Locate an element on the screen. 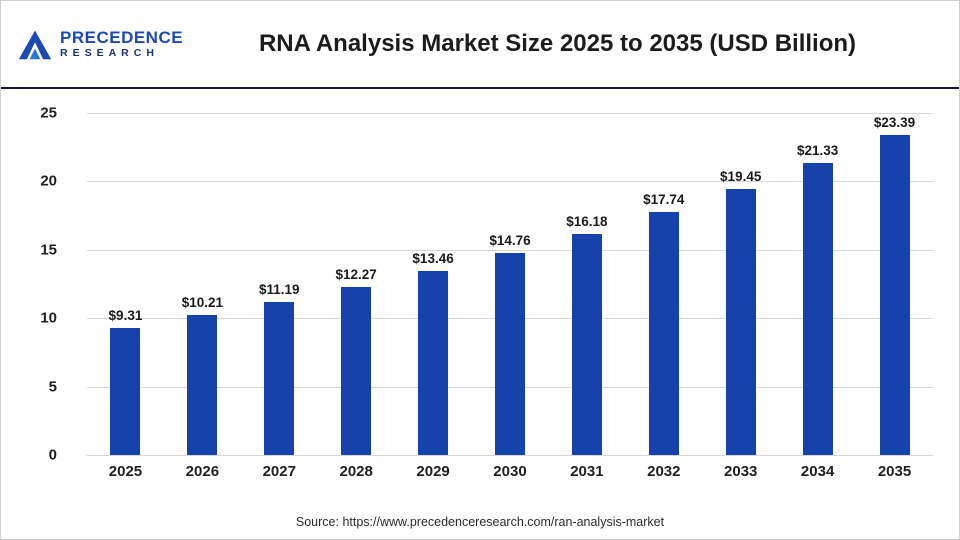 Image resolution: width=960 pixels, height=540 pixels. bar-column: $19.45 is located at coordinates (740, 284).